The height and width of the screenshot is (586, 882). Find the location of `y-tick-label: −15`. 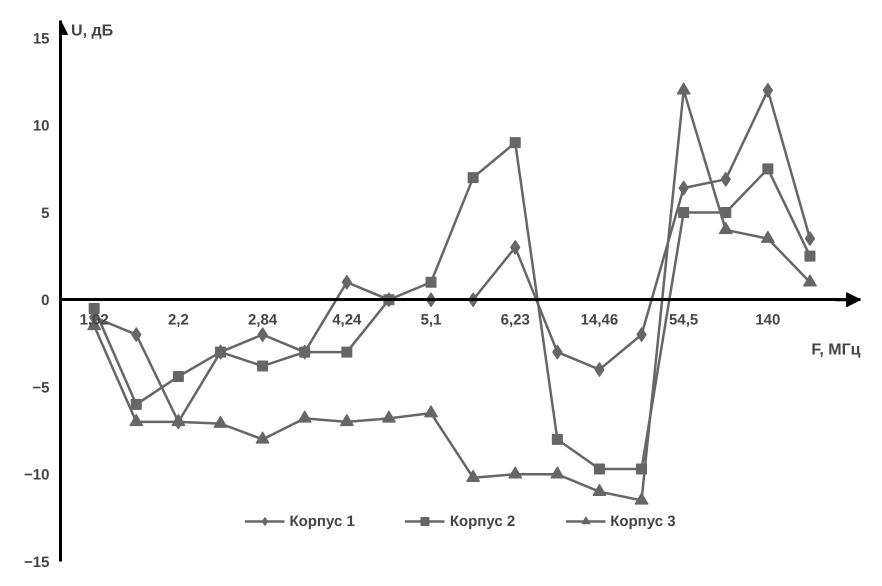

y-tick-label: −15 is located at coordinates (37, 562).